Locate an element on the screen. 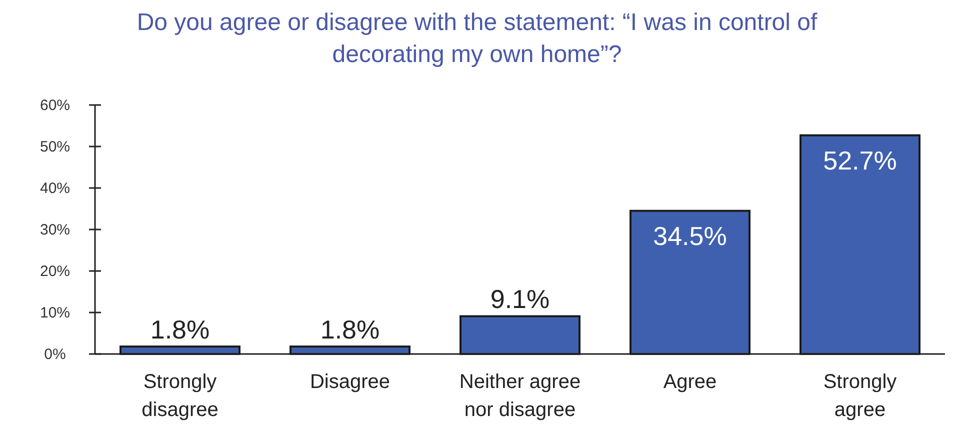  data-label: 9.1% is located at coordinates (520, 299).